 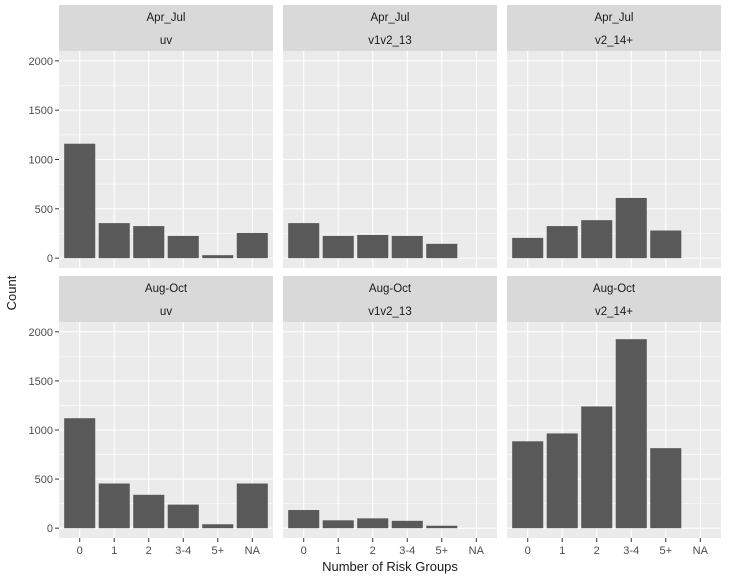 What do you see at coordinates (390, 407) in the screenshot?
I see `facet-panel: Aug-Oct v1v2_13` at bounding box center [390, 407].